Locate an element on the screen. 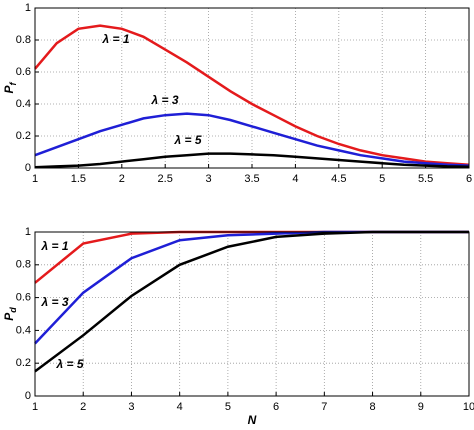 The image size is (474, 430). x-tick-label: 2.5 is located at coordinates (165, 179).